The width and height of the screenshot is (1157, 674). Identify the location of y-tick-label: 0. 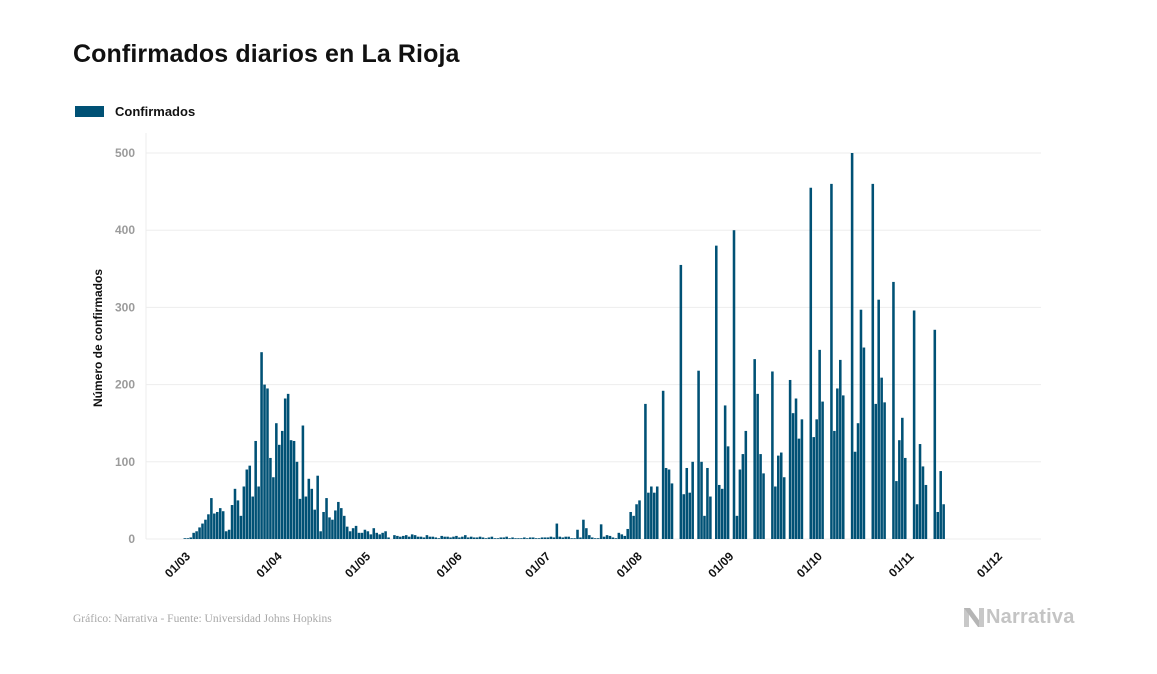
(131, 539).